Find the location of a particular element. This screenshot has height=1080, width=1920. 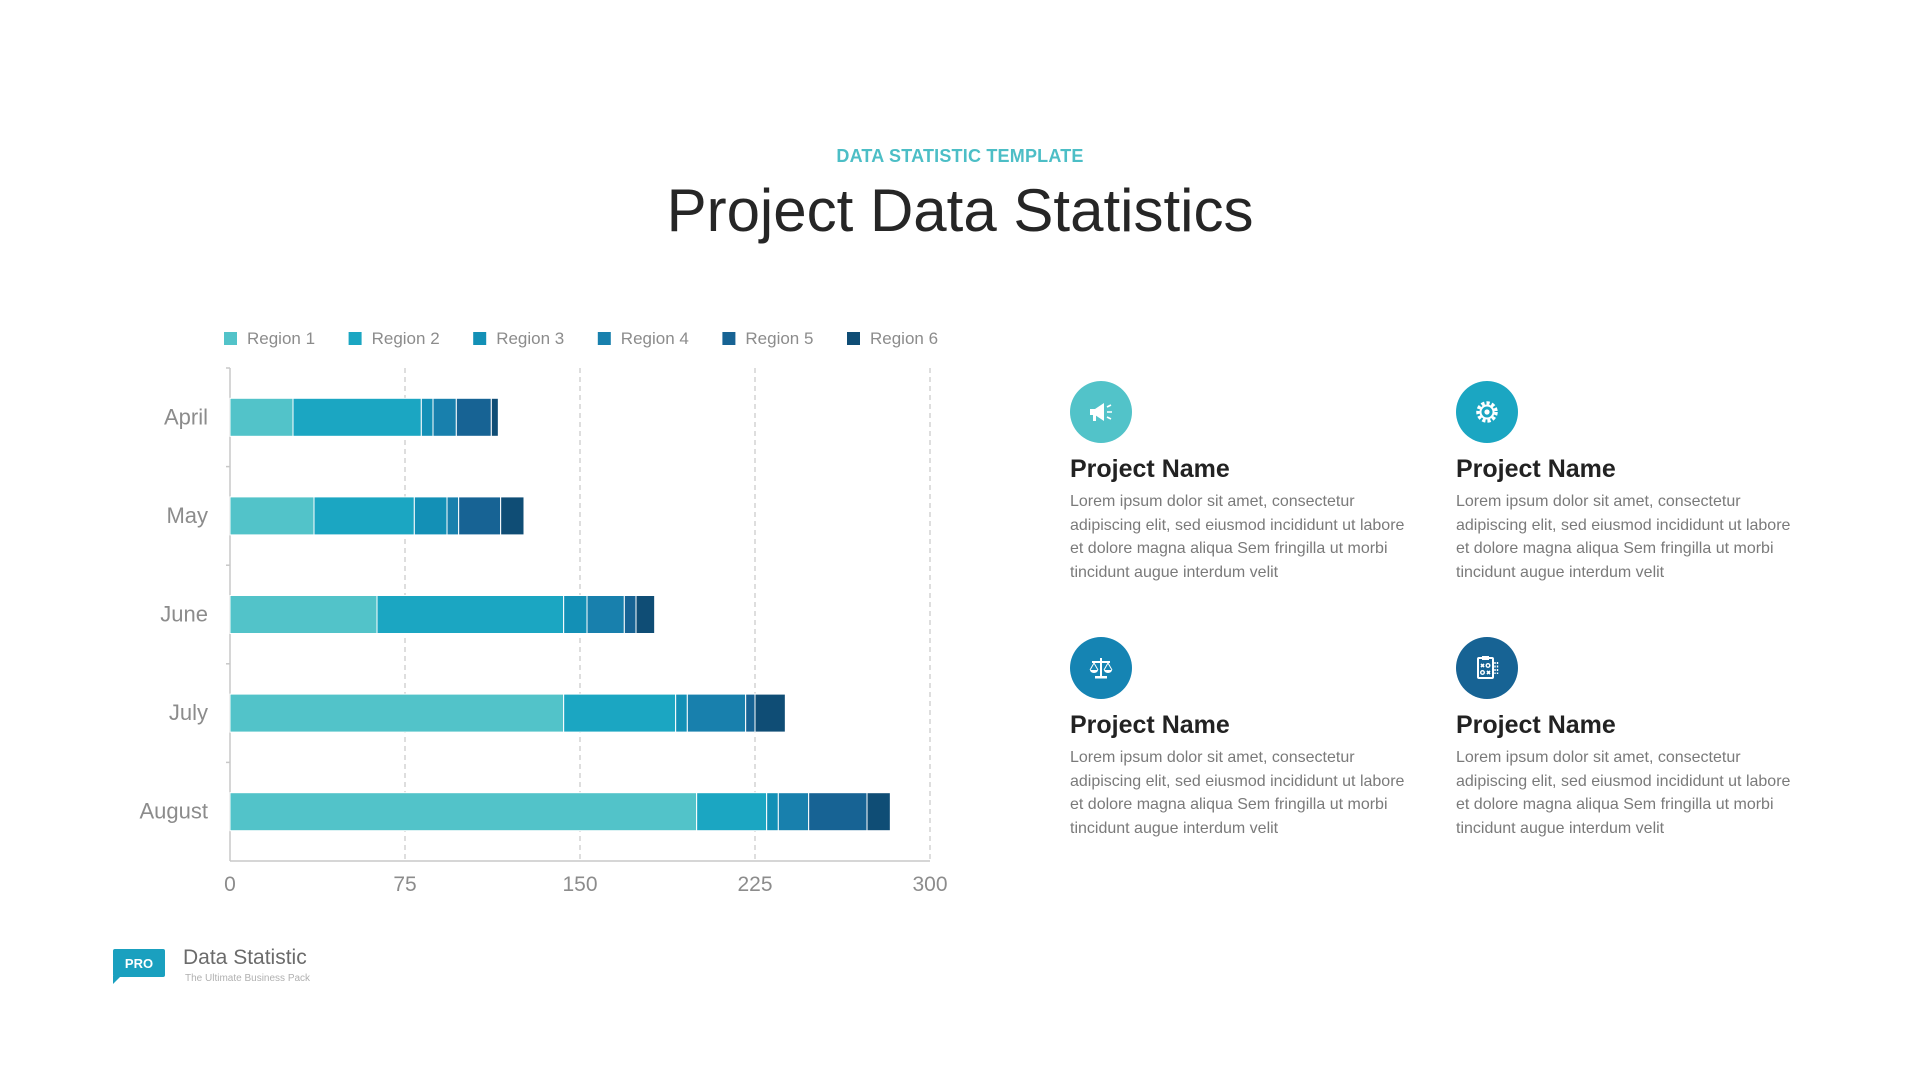

footer-brand-name: Data Statistic is located at coordinates (245, 957).